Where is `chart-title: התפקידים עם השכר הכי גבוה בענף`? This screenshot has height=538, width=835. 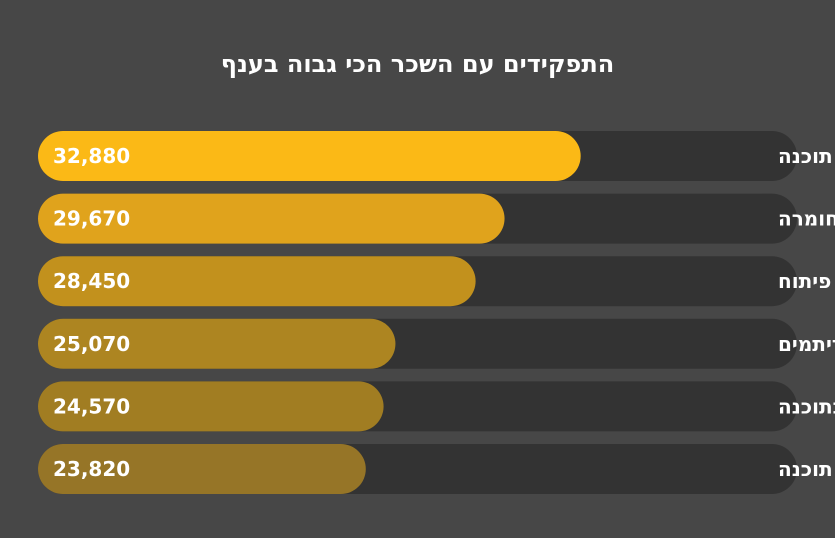 chart-title: התפקידים עם השכר הכי גבוה בענף is located at coordinates (417, 64).